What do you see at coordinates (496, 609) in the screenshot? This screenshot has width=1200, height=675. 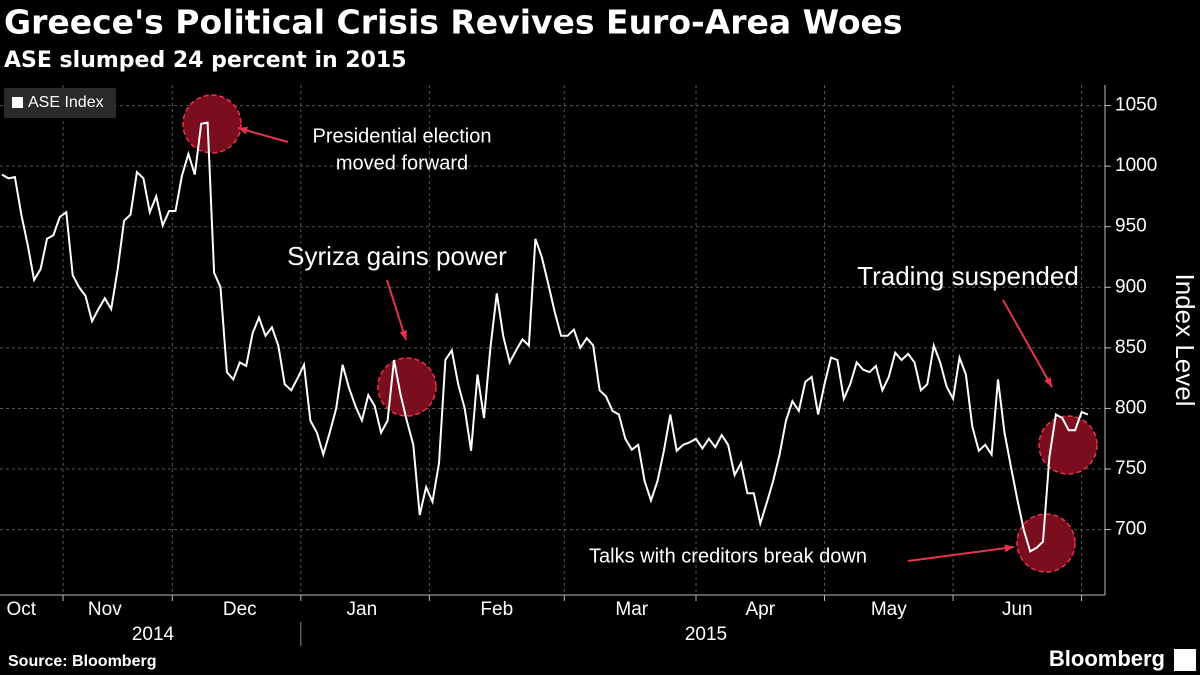 I see `x-tick-label: Feb` at bounding box center [496, 609].